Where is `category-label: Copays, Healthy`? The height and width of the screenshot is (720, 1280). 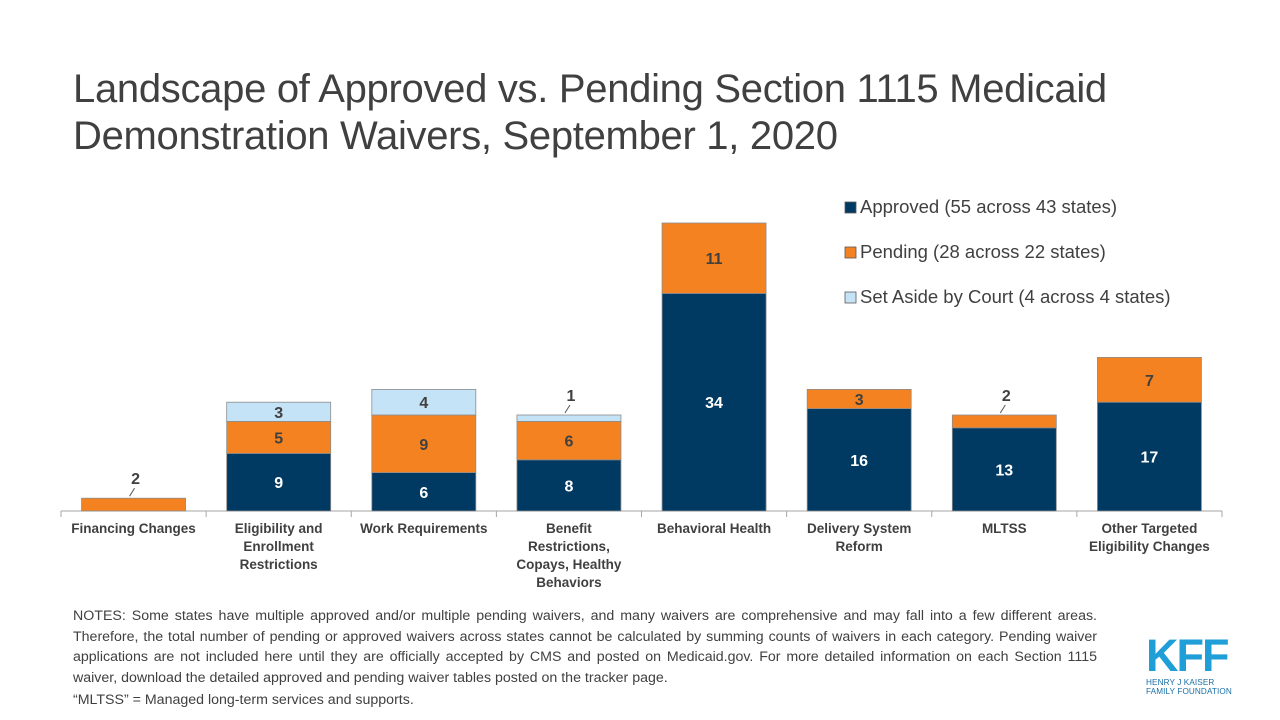 category-label: Copays, Healthy is located at coordinates (569, 564).